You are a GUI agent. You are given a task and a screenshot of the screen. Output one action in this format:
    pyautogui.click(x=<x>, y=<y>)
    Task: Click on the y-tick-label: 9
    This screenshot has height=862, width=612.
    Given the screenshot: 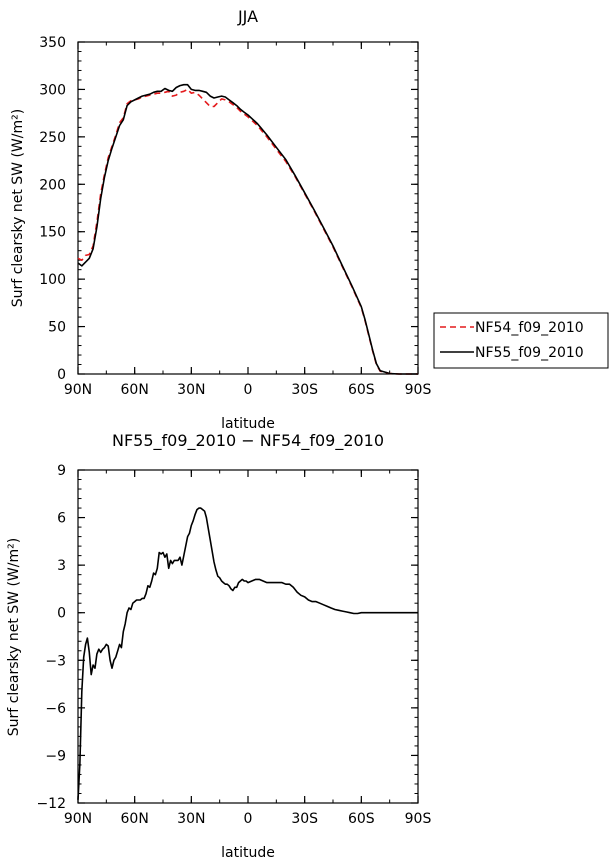 What is the action you would take?
    pyautogui.click(x=61, y=471)
    